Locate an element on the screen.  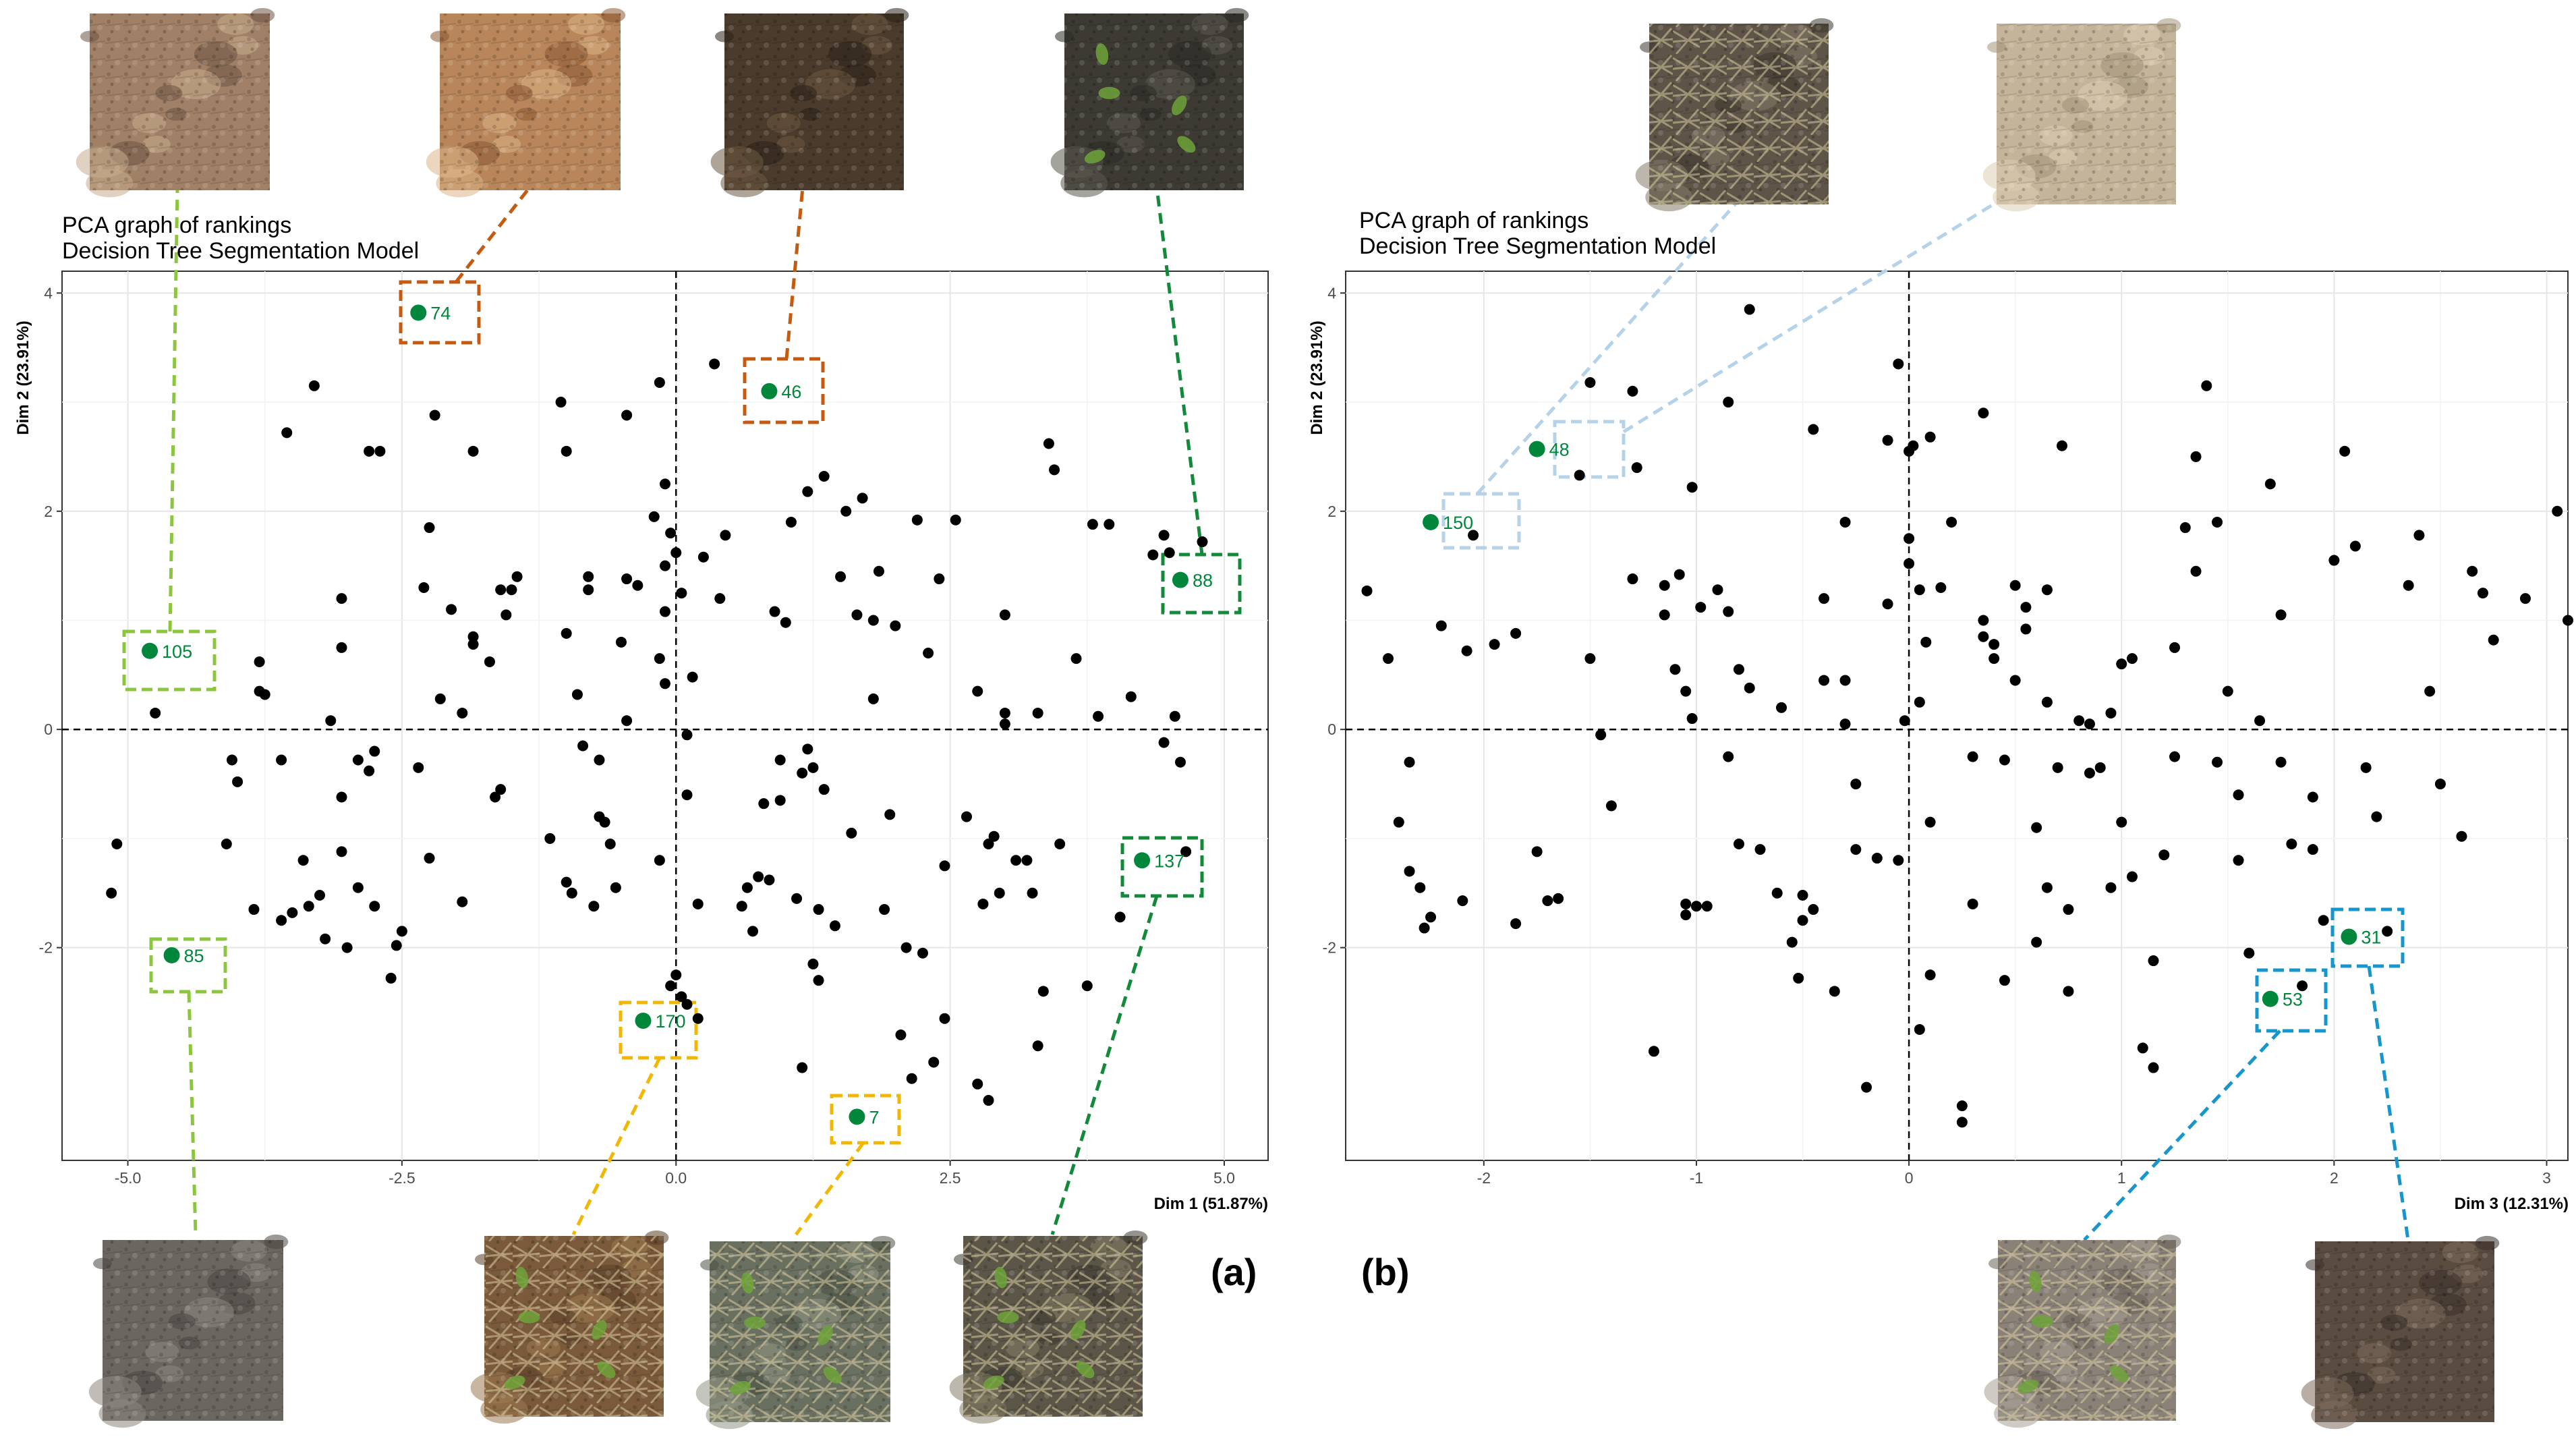
y-tick-label: 0 is located at coordinates (48, 729).